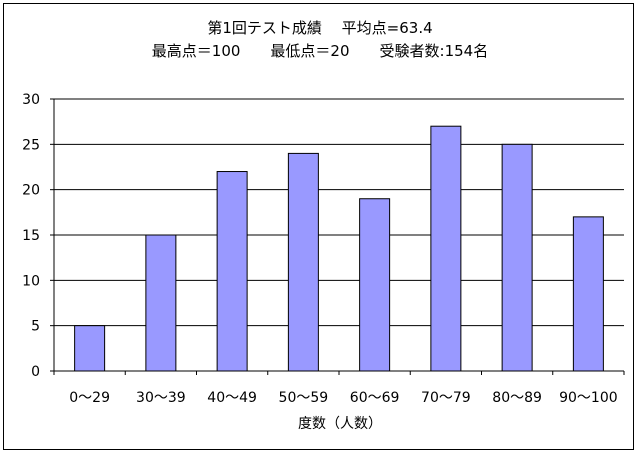 This screenshot has width=640, height=455. What do you see at coordinates (588, 398) in the screenshot?
I see `x-tick-label: 90〜100` at bounding box center [588, 398].